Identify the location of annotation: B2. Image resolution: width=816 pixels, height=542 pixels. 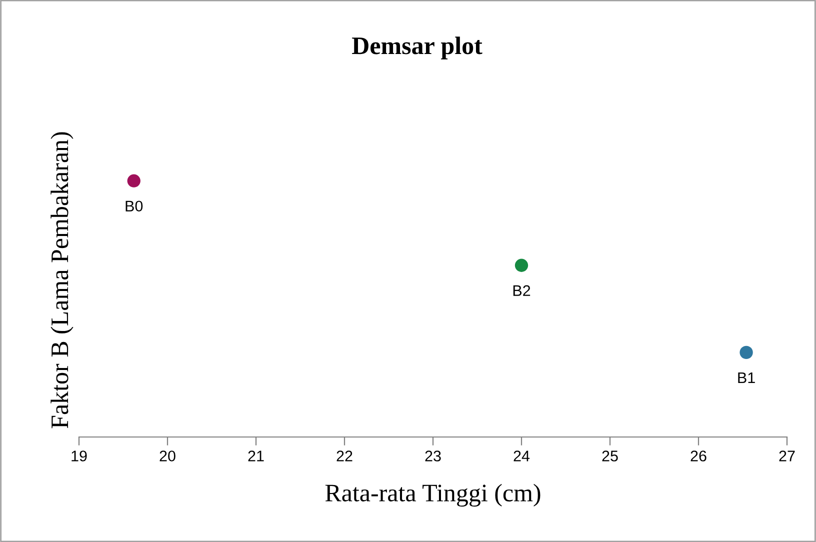
(521, 290).